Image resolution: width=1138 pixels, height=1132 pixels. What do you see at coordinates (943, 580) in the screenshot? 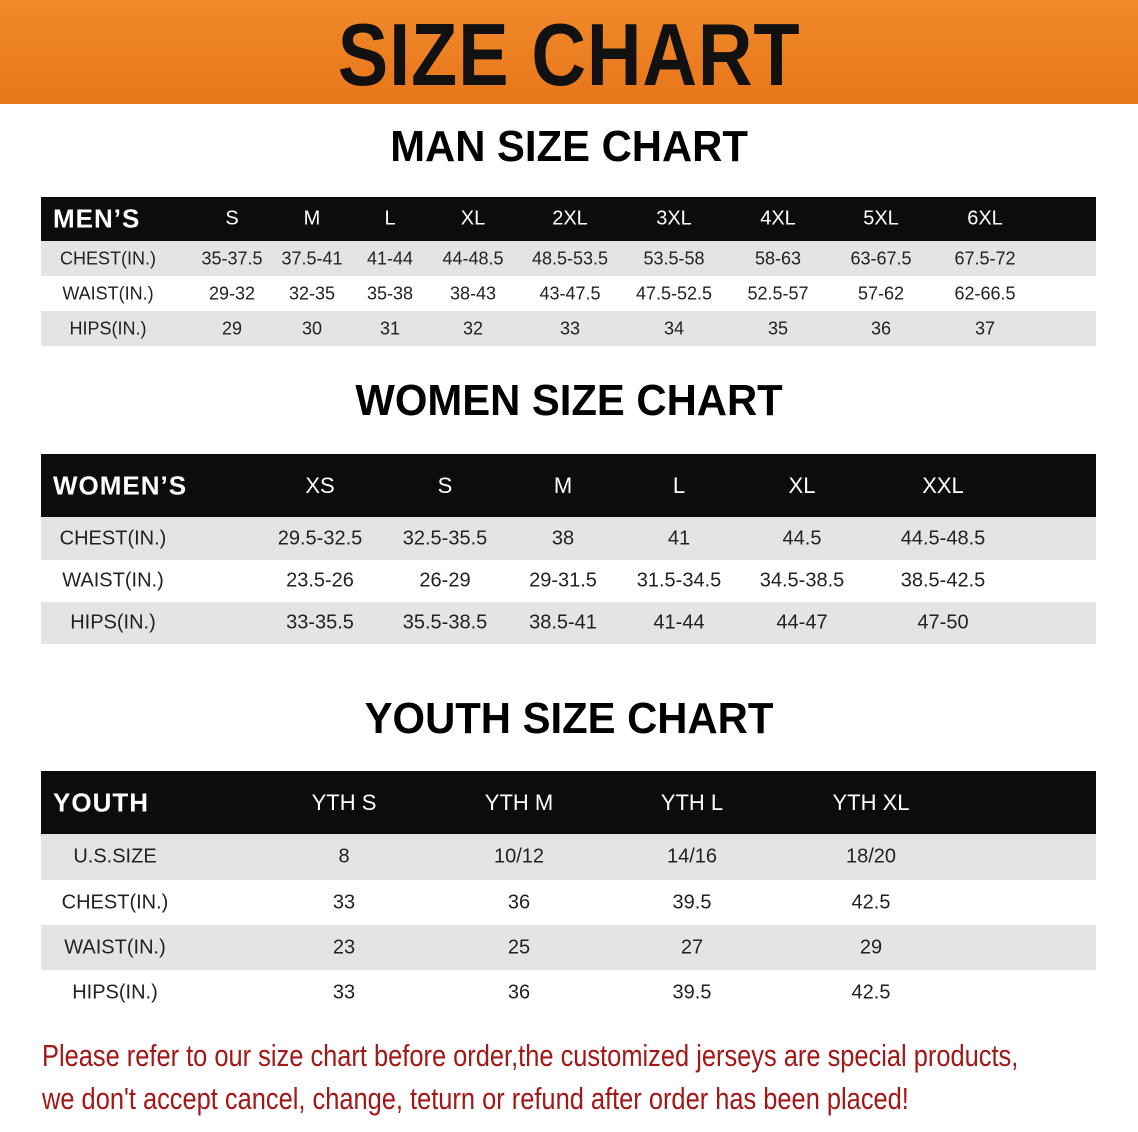
I see `size-value: 38.5-42.5` at bounding box center [943, 580].